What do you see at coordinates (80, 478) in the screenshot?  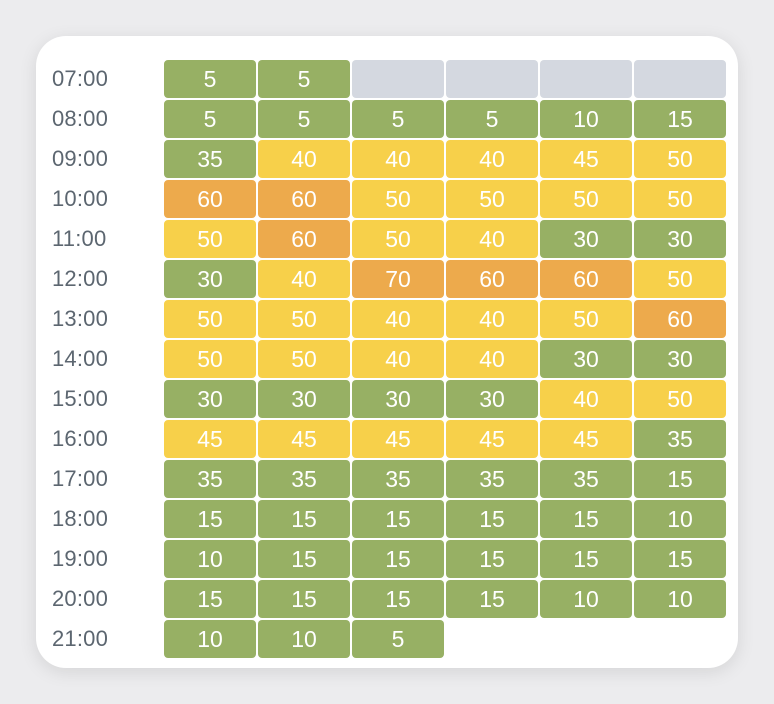 I see `time-label: 17:00` at bounding box center [80, 478].